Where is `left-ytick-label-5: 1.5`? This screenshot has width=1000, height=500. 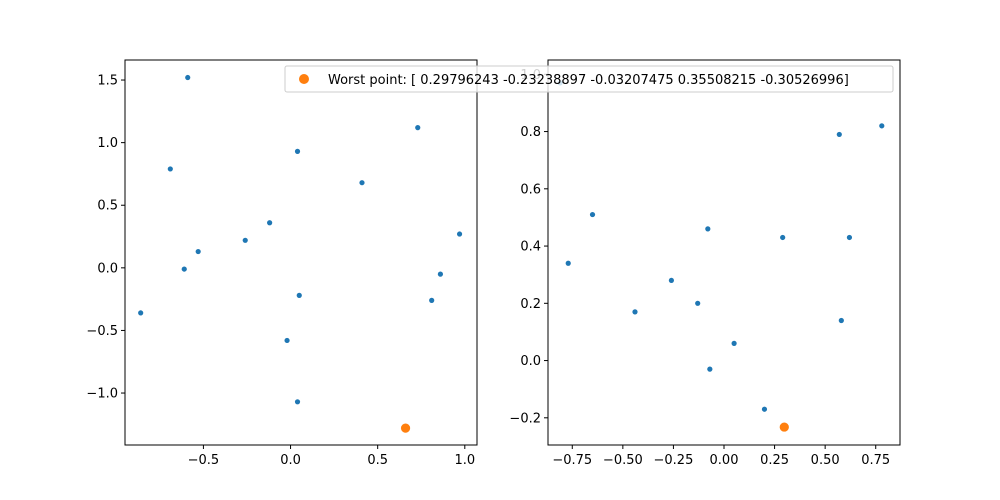 left-ytick-label-5: 1.5 is located at coordinates (107, 81).